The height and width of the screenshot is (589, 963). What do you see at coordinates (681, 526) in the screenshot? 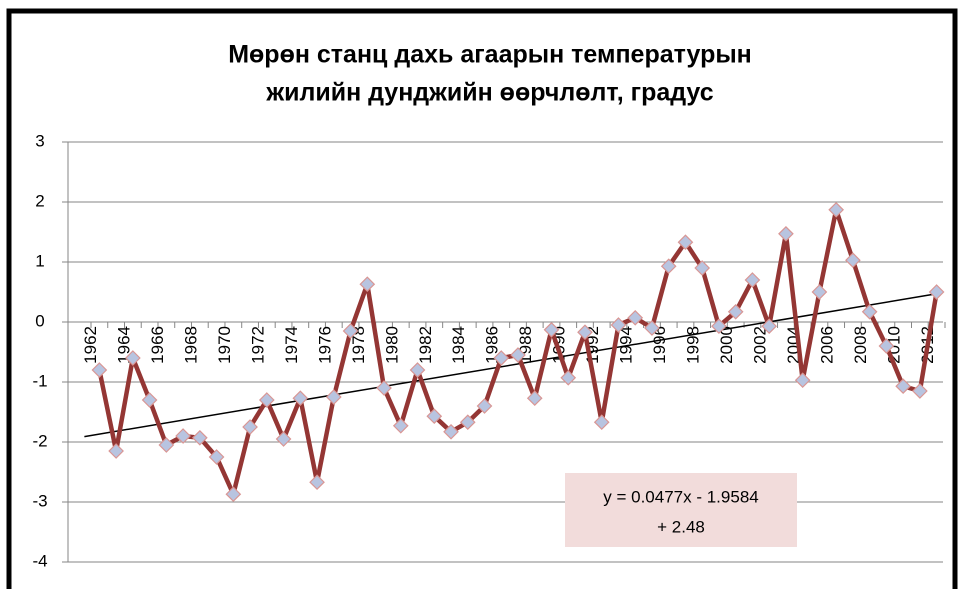
I see `equation: + 2.48` at bounding box center [681, 526].